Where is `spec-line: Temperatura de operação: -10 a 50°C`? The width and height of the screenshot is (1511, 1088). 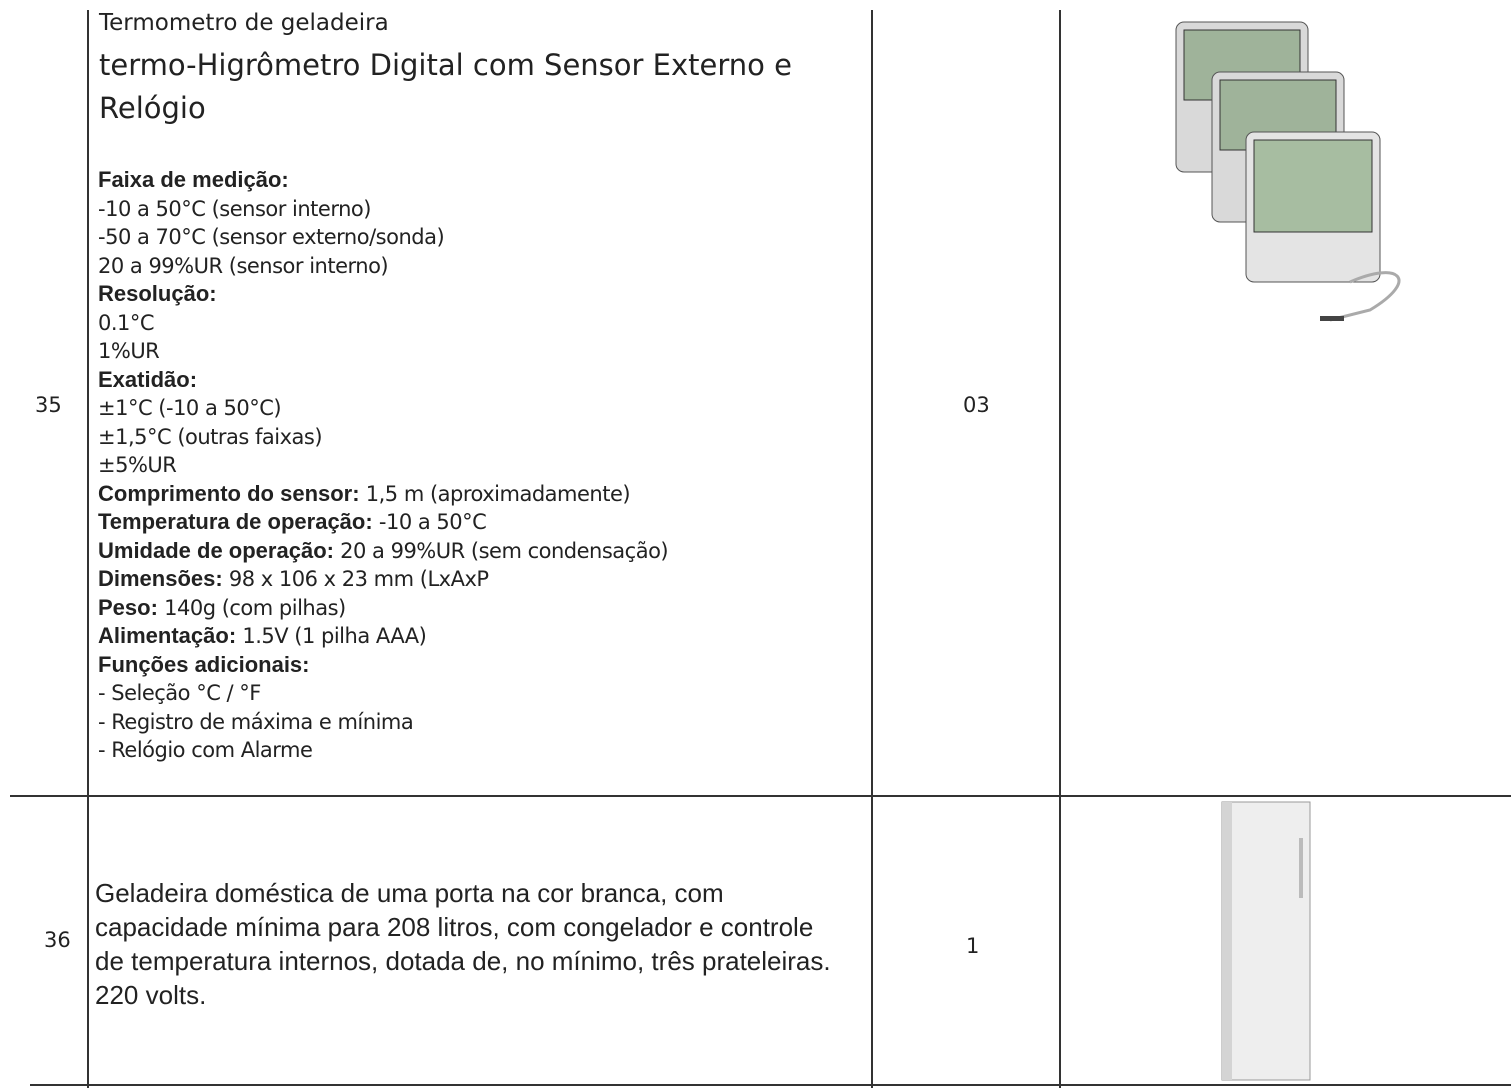
spec-line: Temperatura de operação: -10 a 50°C is located at coordinates (383, 522).